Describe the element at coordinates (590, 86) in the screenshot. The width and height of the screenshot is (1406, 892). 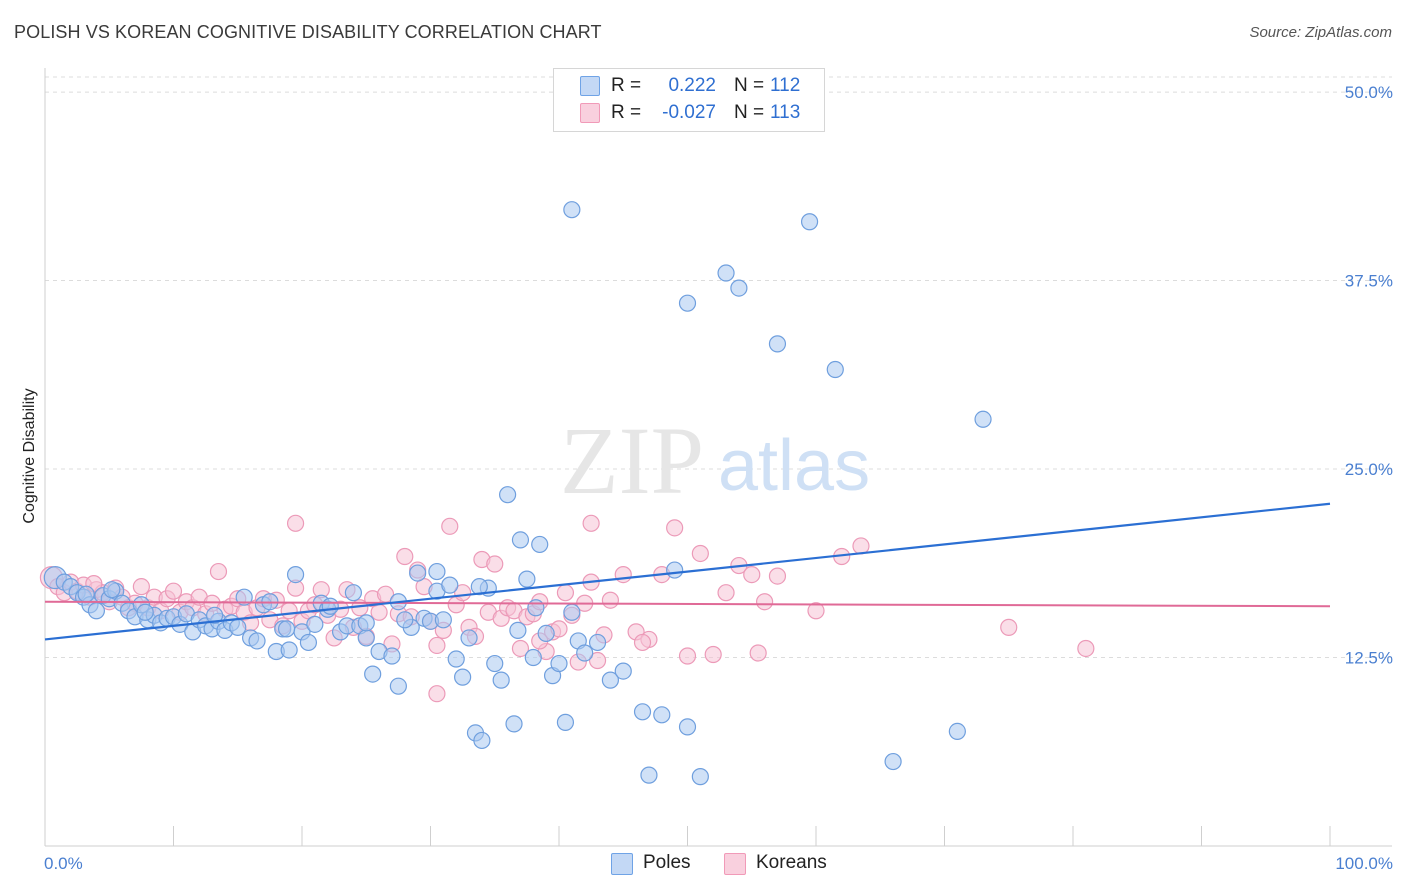
I see `legend-swatch-poles` at that location.